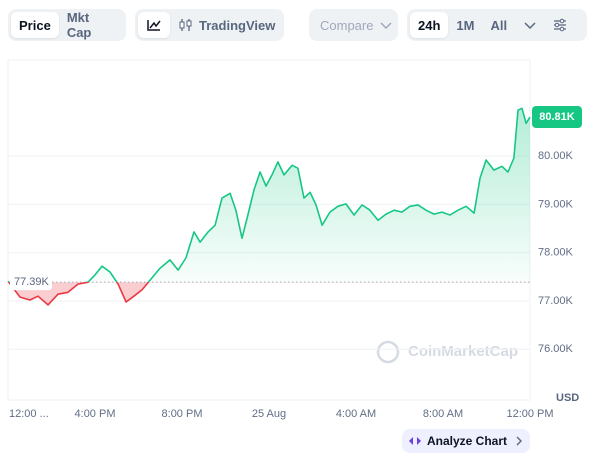 This screenshot has width=596, height=470. I want to click on settings-button, so click(560, 25).